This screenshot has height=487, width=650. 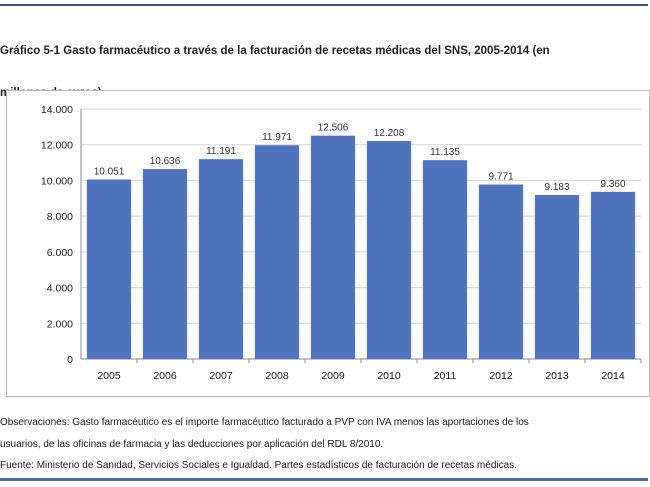 What do you see at coordinates (613, 376) in the screenshot?
I see `x-tick-label: 2014` at bounding box center [613, 376].